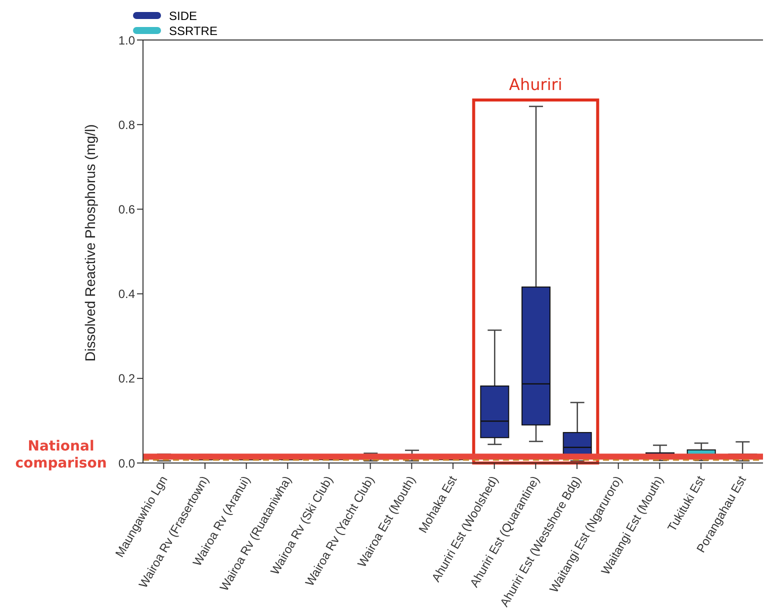 This screenshot has height=614, width=773. Describe the element at coordinates (127, 125) in the screenshot. I see `y-tick-label: 0.8` at that location.